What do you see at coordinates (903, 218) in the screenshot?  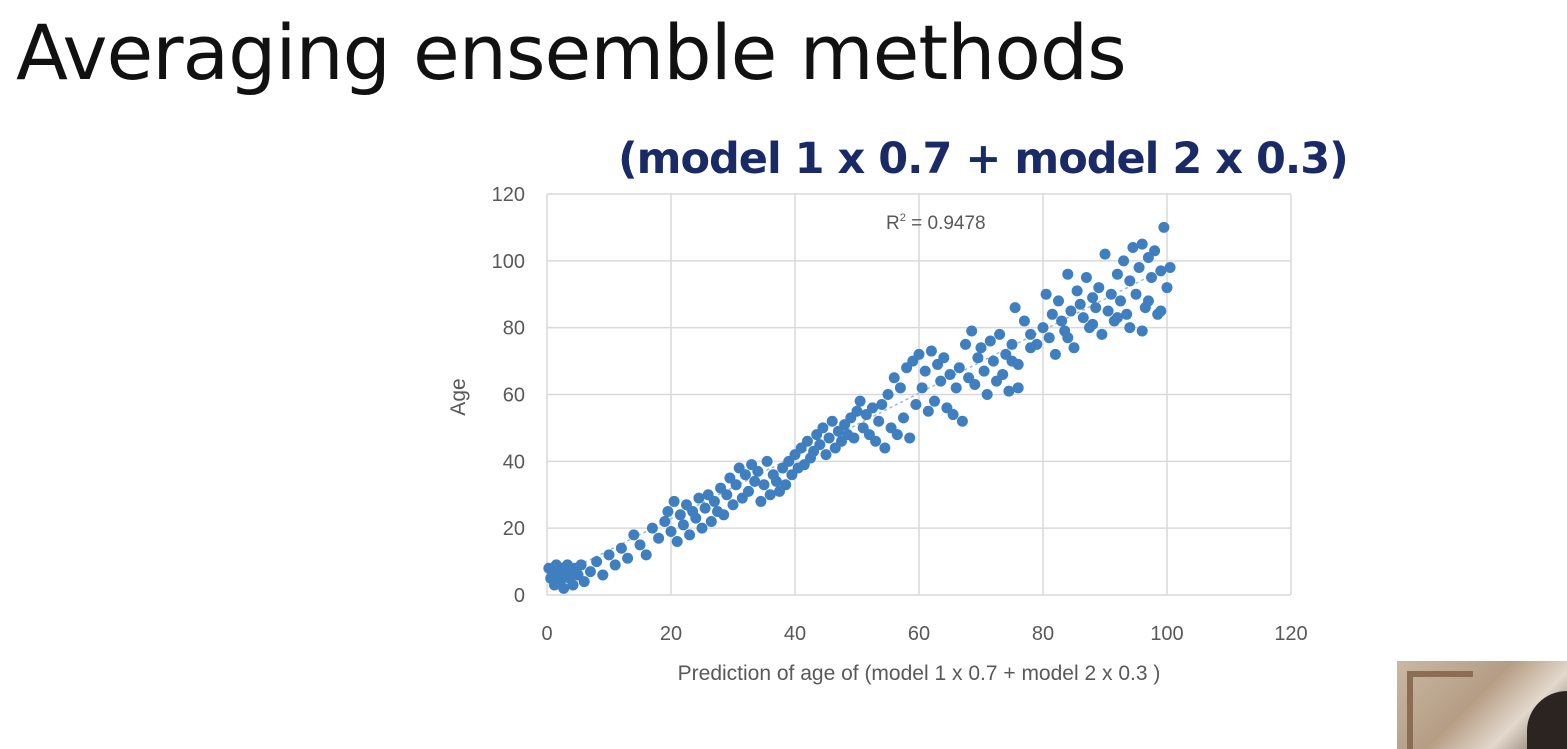 I see `r2-superscript: 2` at bounding box center [903, 218].